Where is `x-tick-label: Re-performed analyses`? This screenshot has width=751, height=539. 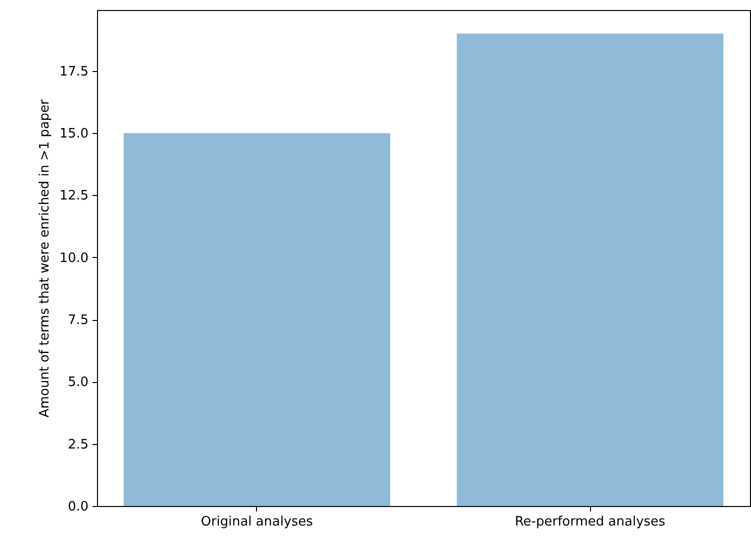 x-tick-label: Re-performed analyses is located at coordinates (590, 522).